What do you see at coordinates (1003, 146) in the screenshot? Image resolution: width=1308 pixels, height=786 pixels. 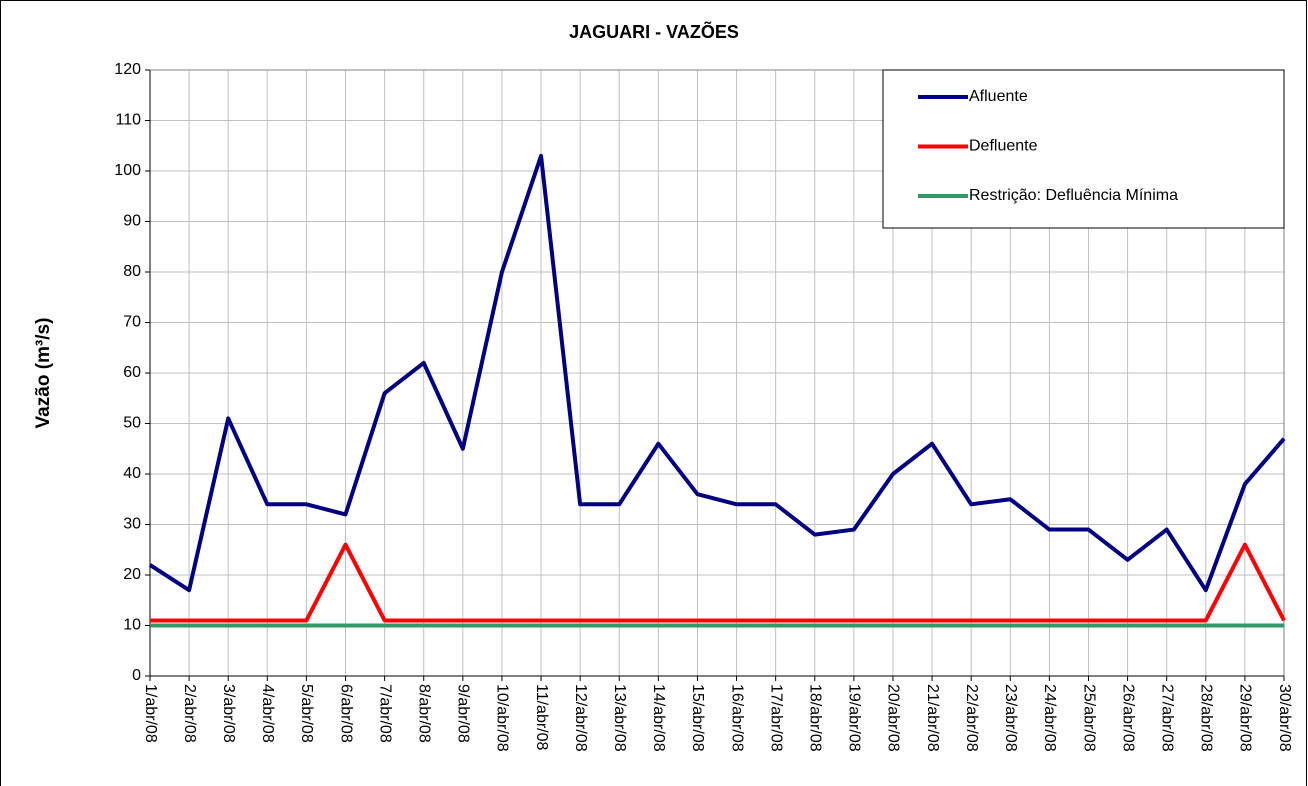 I see `legend-label: Defluente` at bounding box center [1003, 146].